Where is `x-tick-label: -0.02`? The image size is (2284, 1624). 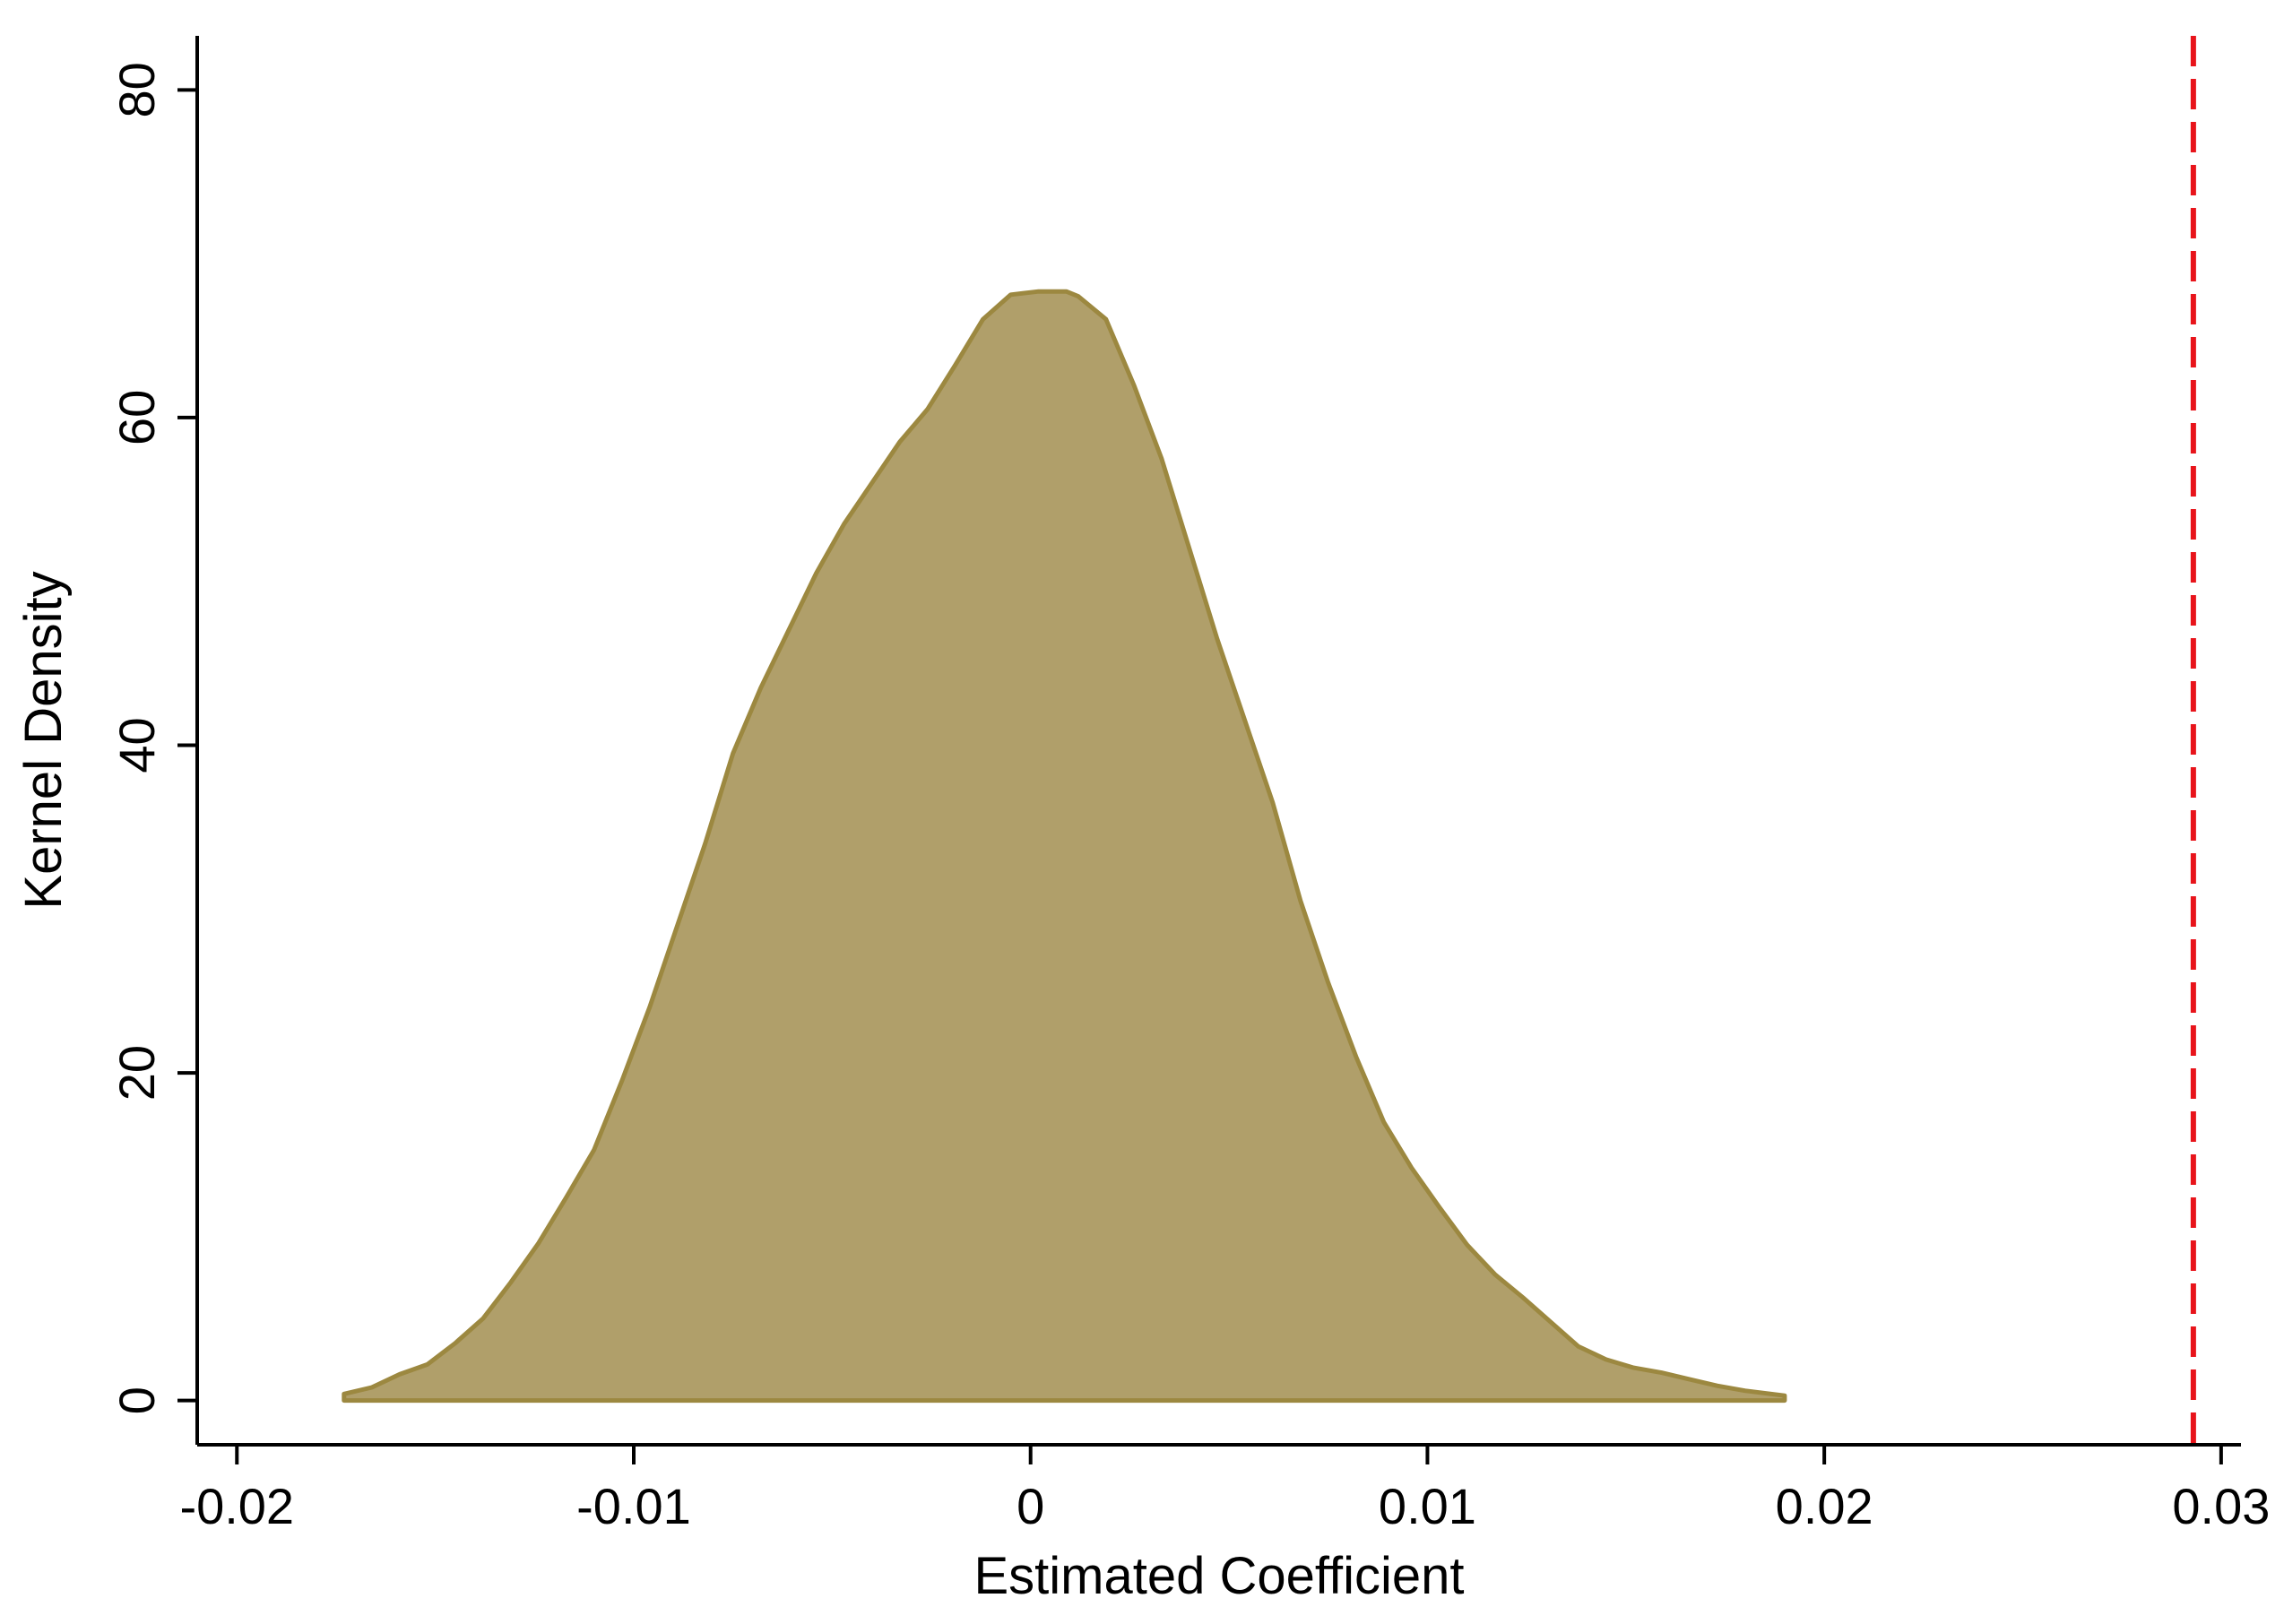
x-tick-label: -0.02 is located at coordinates (236, 1506).